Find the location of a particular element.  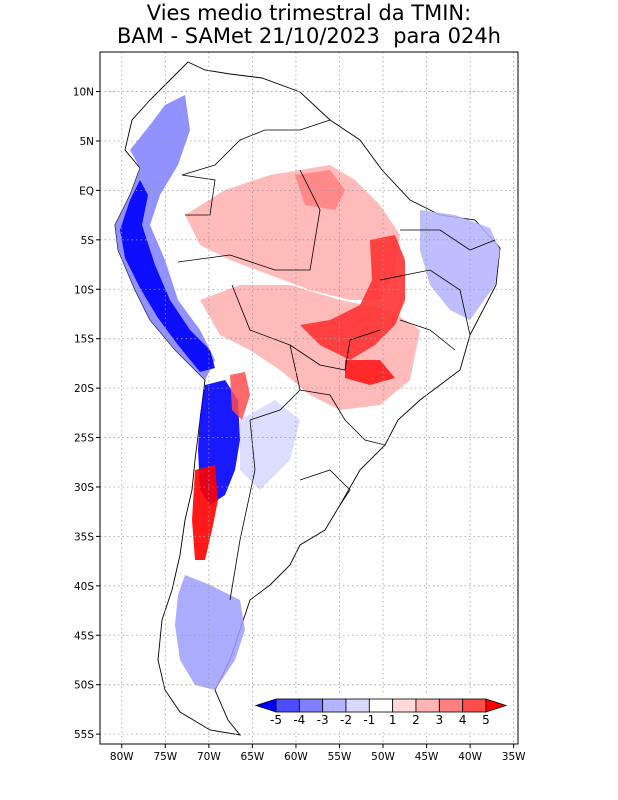

lon-tick-label: 80W is located at coordinates (122, 757).